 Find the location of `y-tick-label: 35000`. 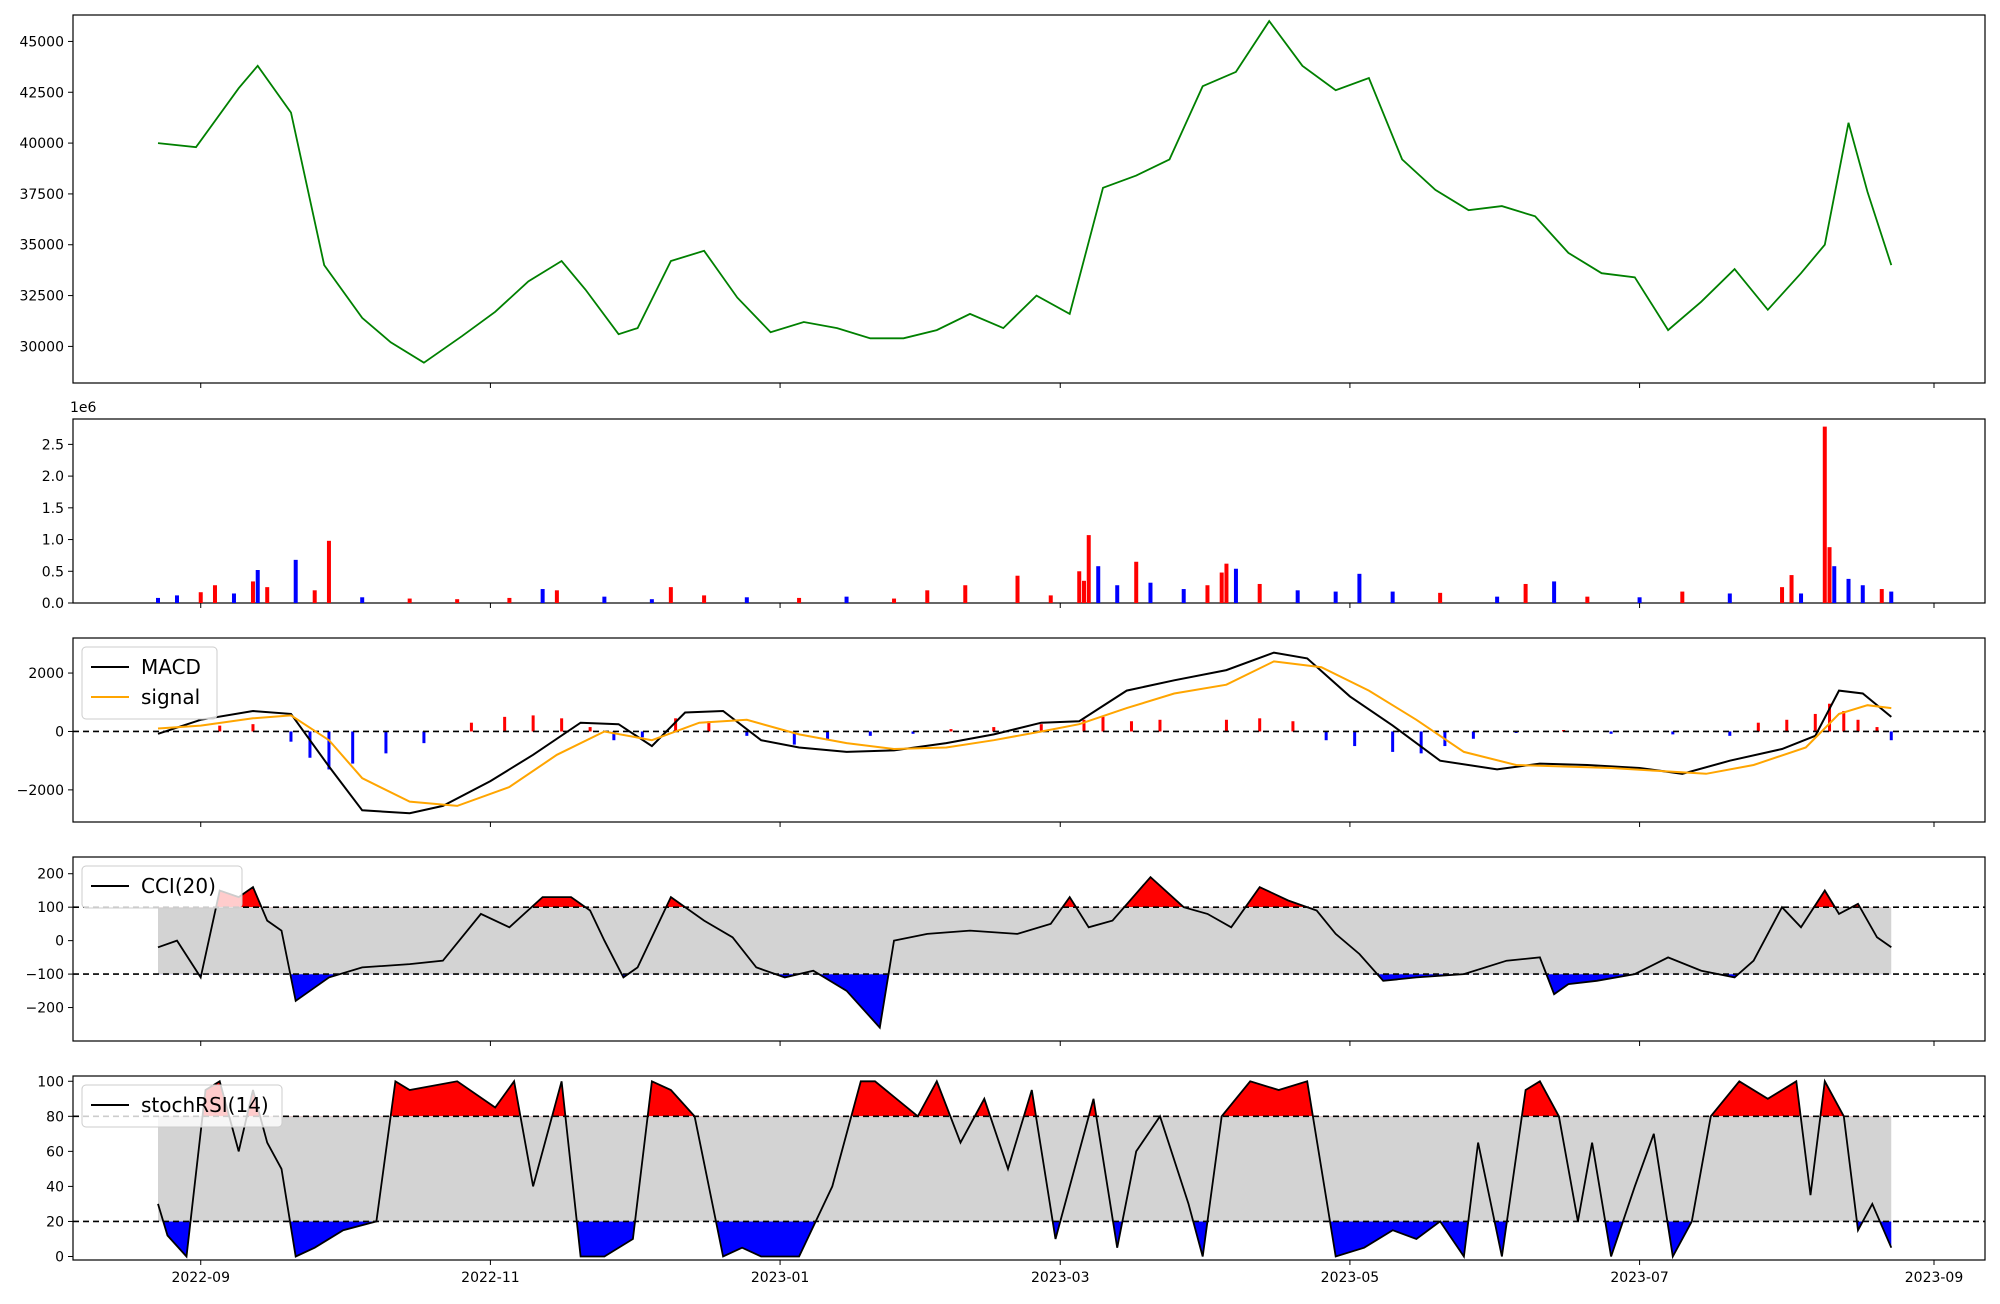

y-tick-label: 35000 is located at coordinates (41, 246).